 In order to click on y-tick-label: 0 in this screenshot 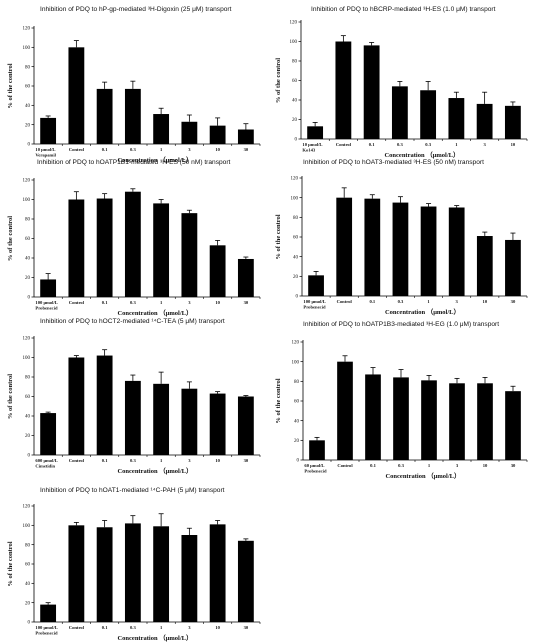, I will do `click(29, 623)`.